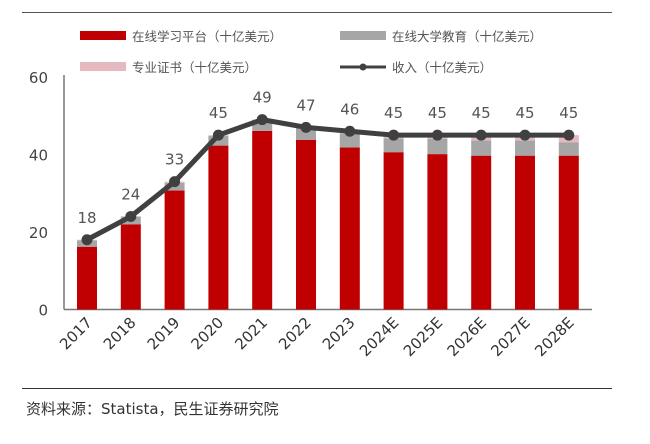 The width and height of the screenshot is (650, 444). Describe the element at coordinates (38, 233) in the screenshot. I see `y-tick-label: 20` at that location.